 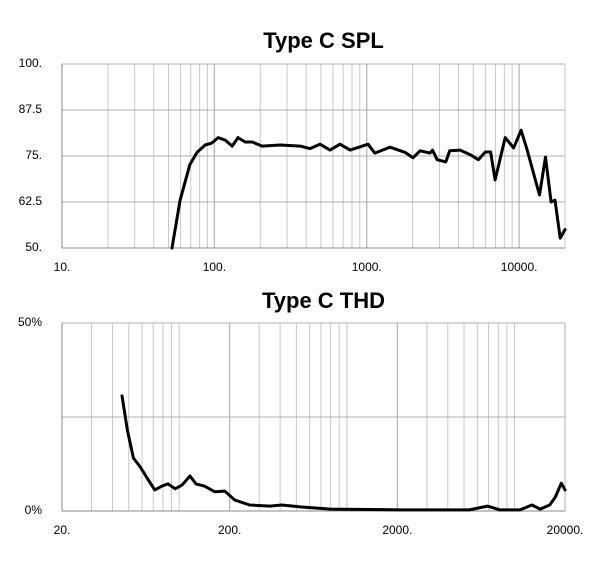 What do you see at coordinates (323, 300) in the screenshot?
I see `chart-title: Type C THD` at bounding box center [323, 300].